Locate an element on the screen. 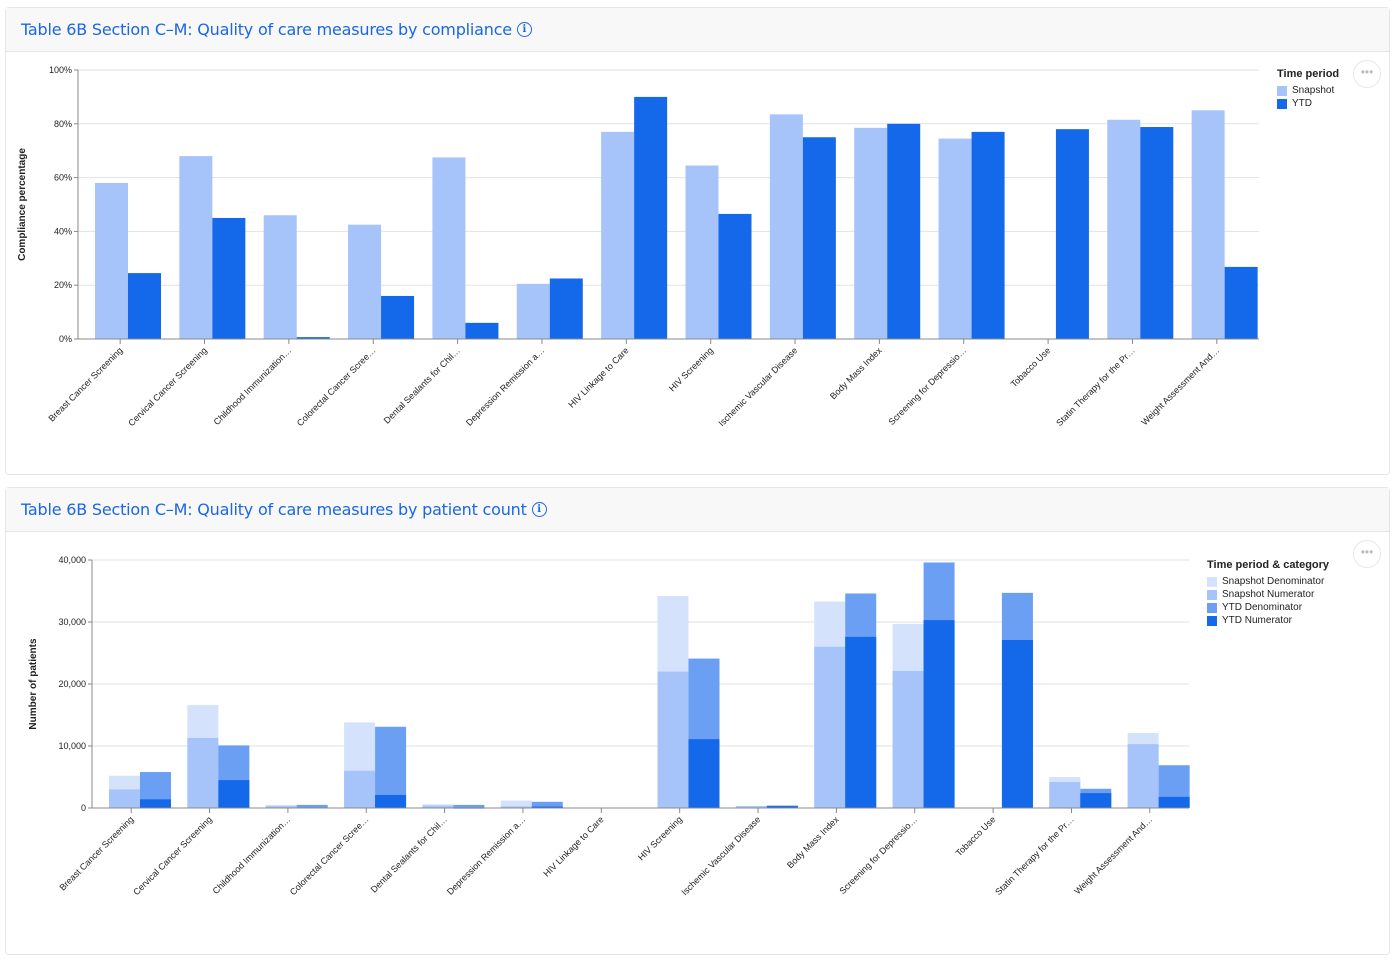 Image resolution: width=1398 pixels, height=960 pixels. x-tick-label: Breast Cancer Screening is located at coordinates (96, 853).